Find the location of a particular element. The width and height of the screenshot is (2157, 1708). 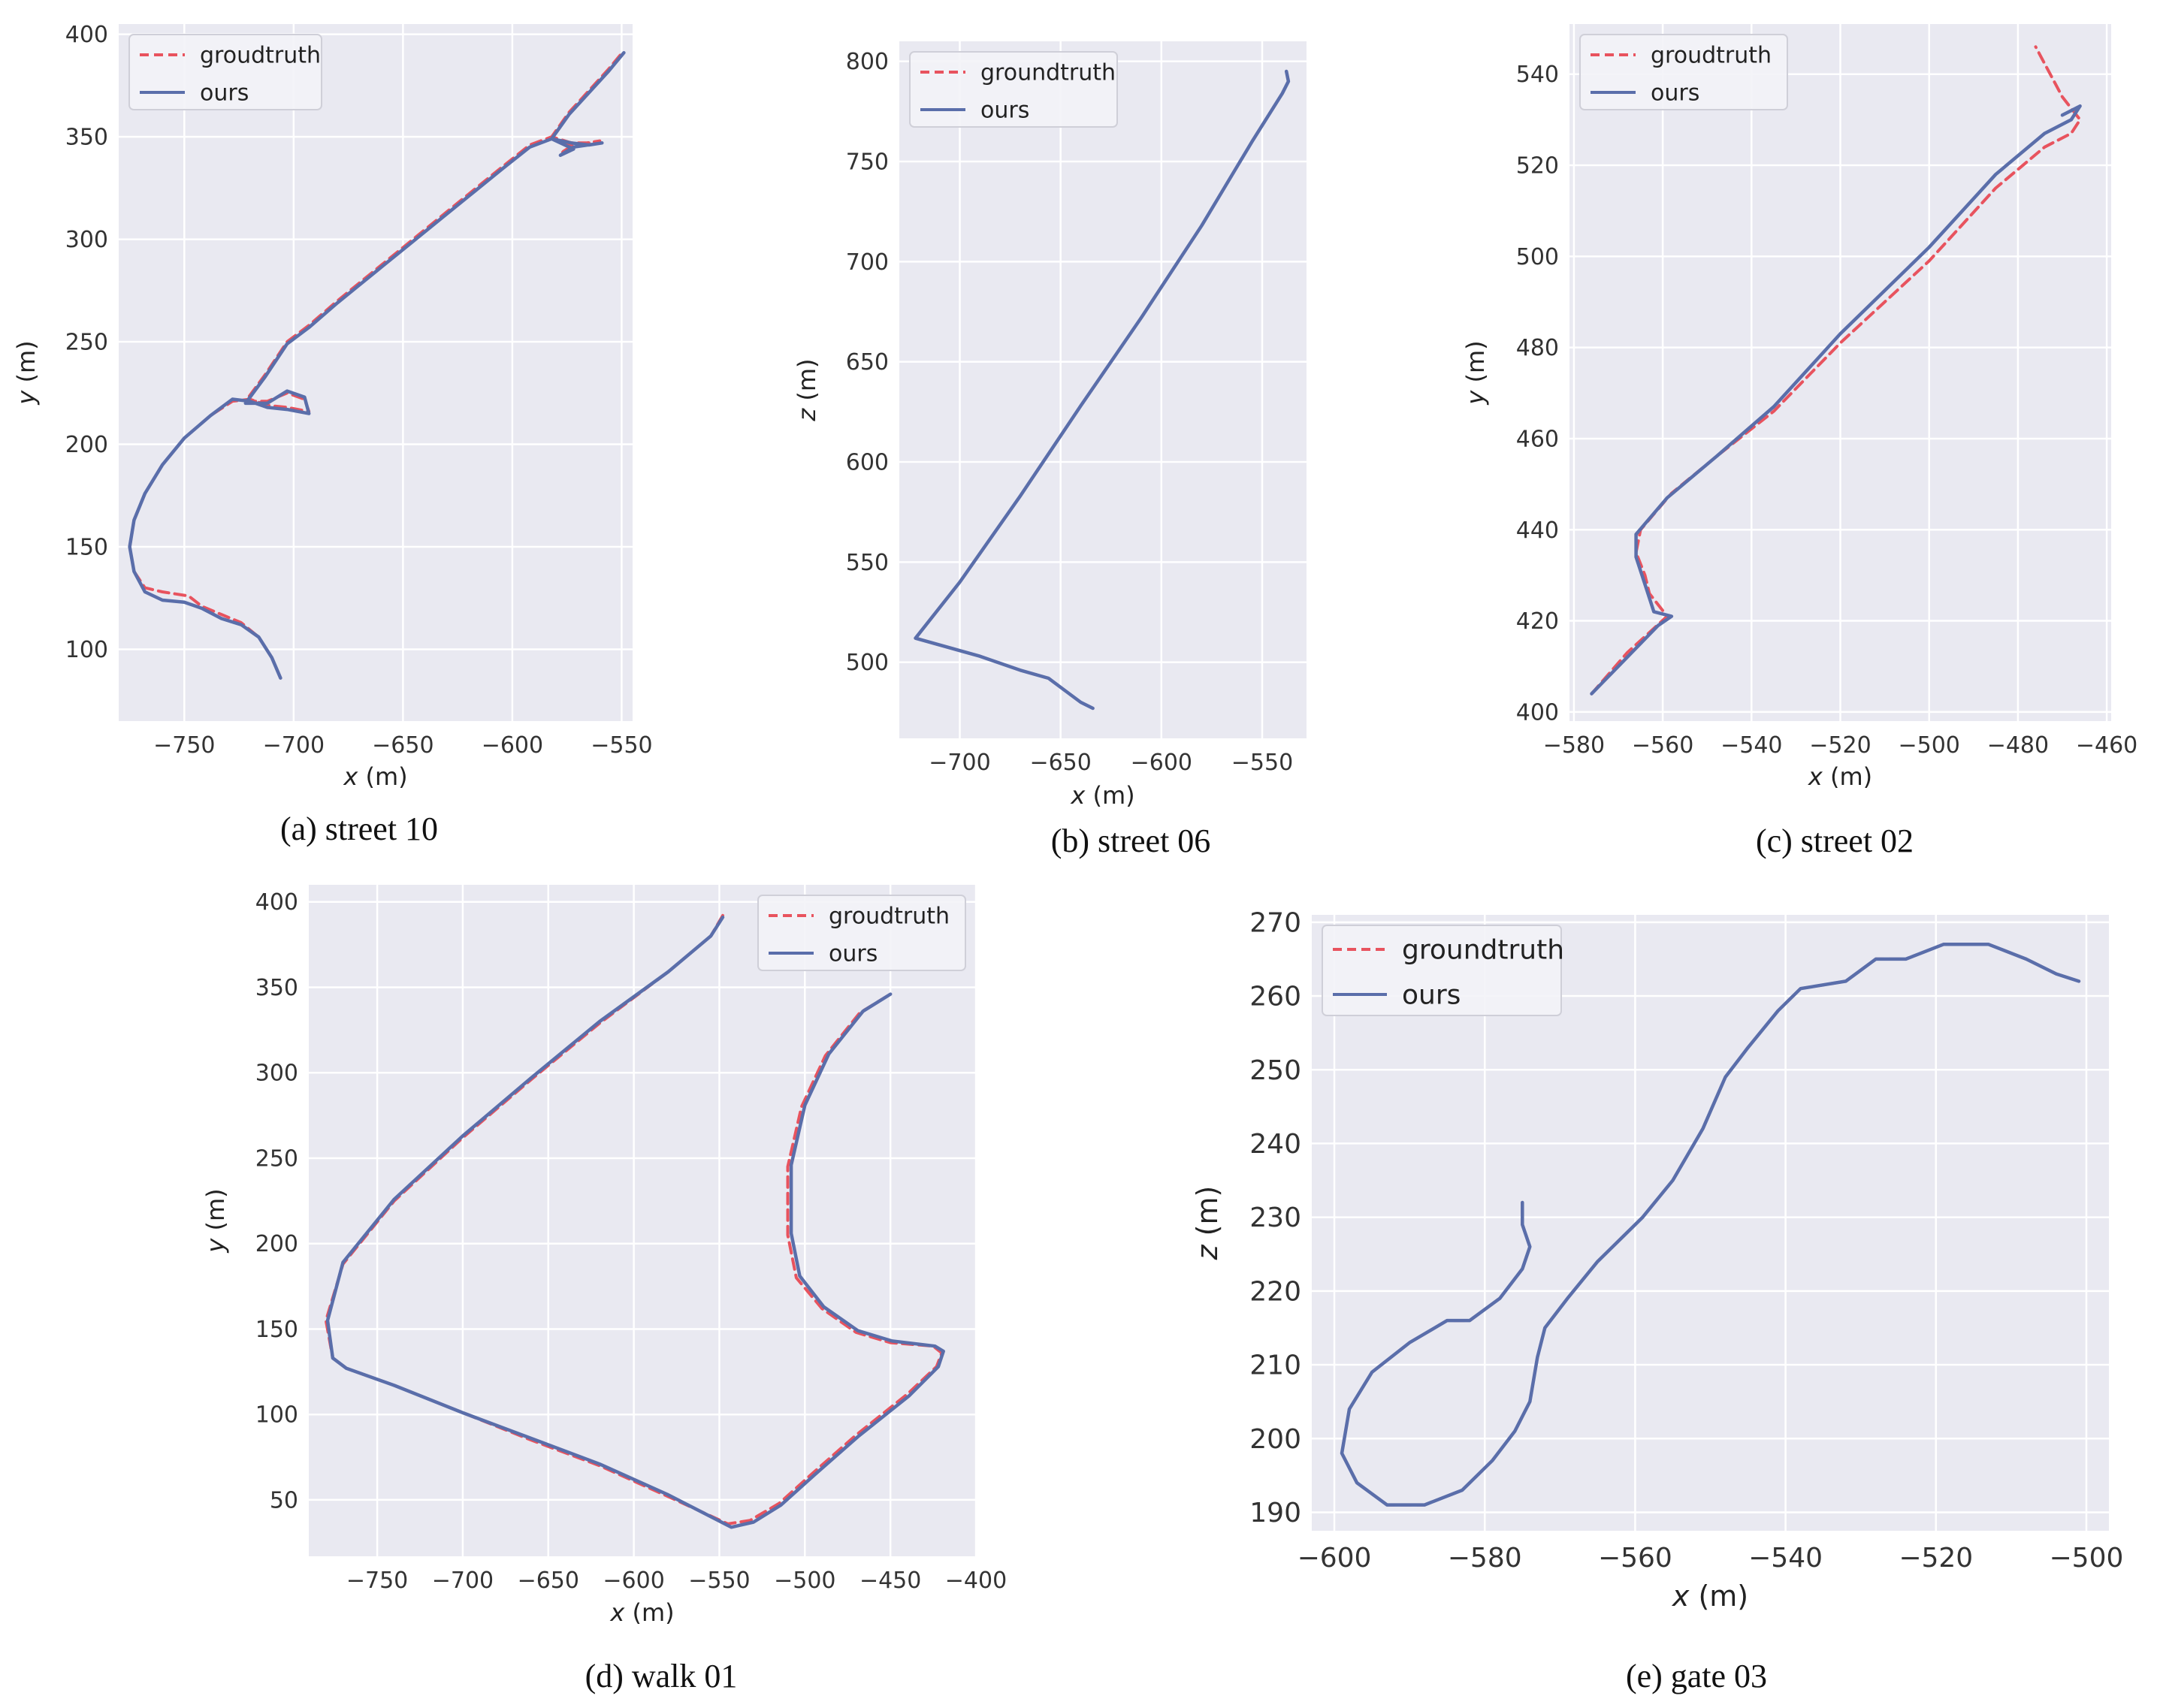

x-tick-label: −400 is located at coordinates (976, 1581).